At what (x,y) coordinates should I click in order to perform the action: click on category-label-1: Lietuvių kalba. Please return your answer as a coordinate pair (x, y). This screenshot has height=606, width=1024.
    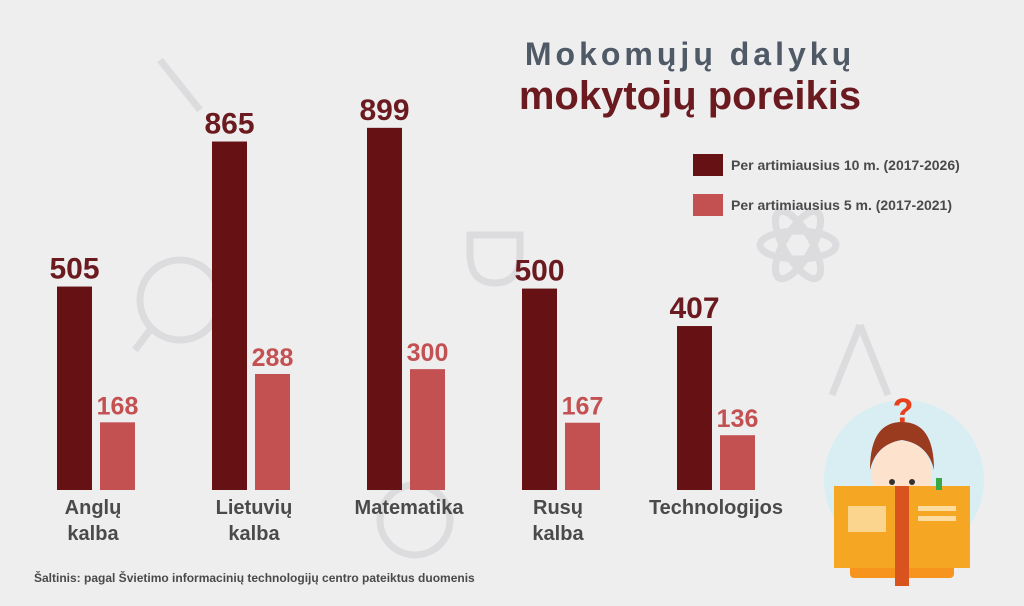
    Looking at the image, I should click on (254, 521).